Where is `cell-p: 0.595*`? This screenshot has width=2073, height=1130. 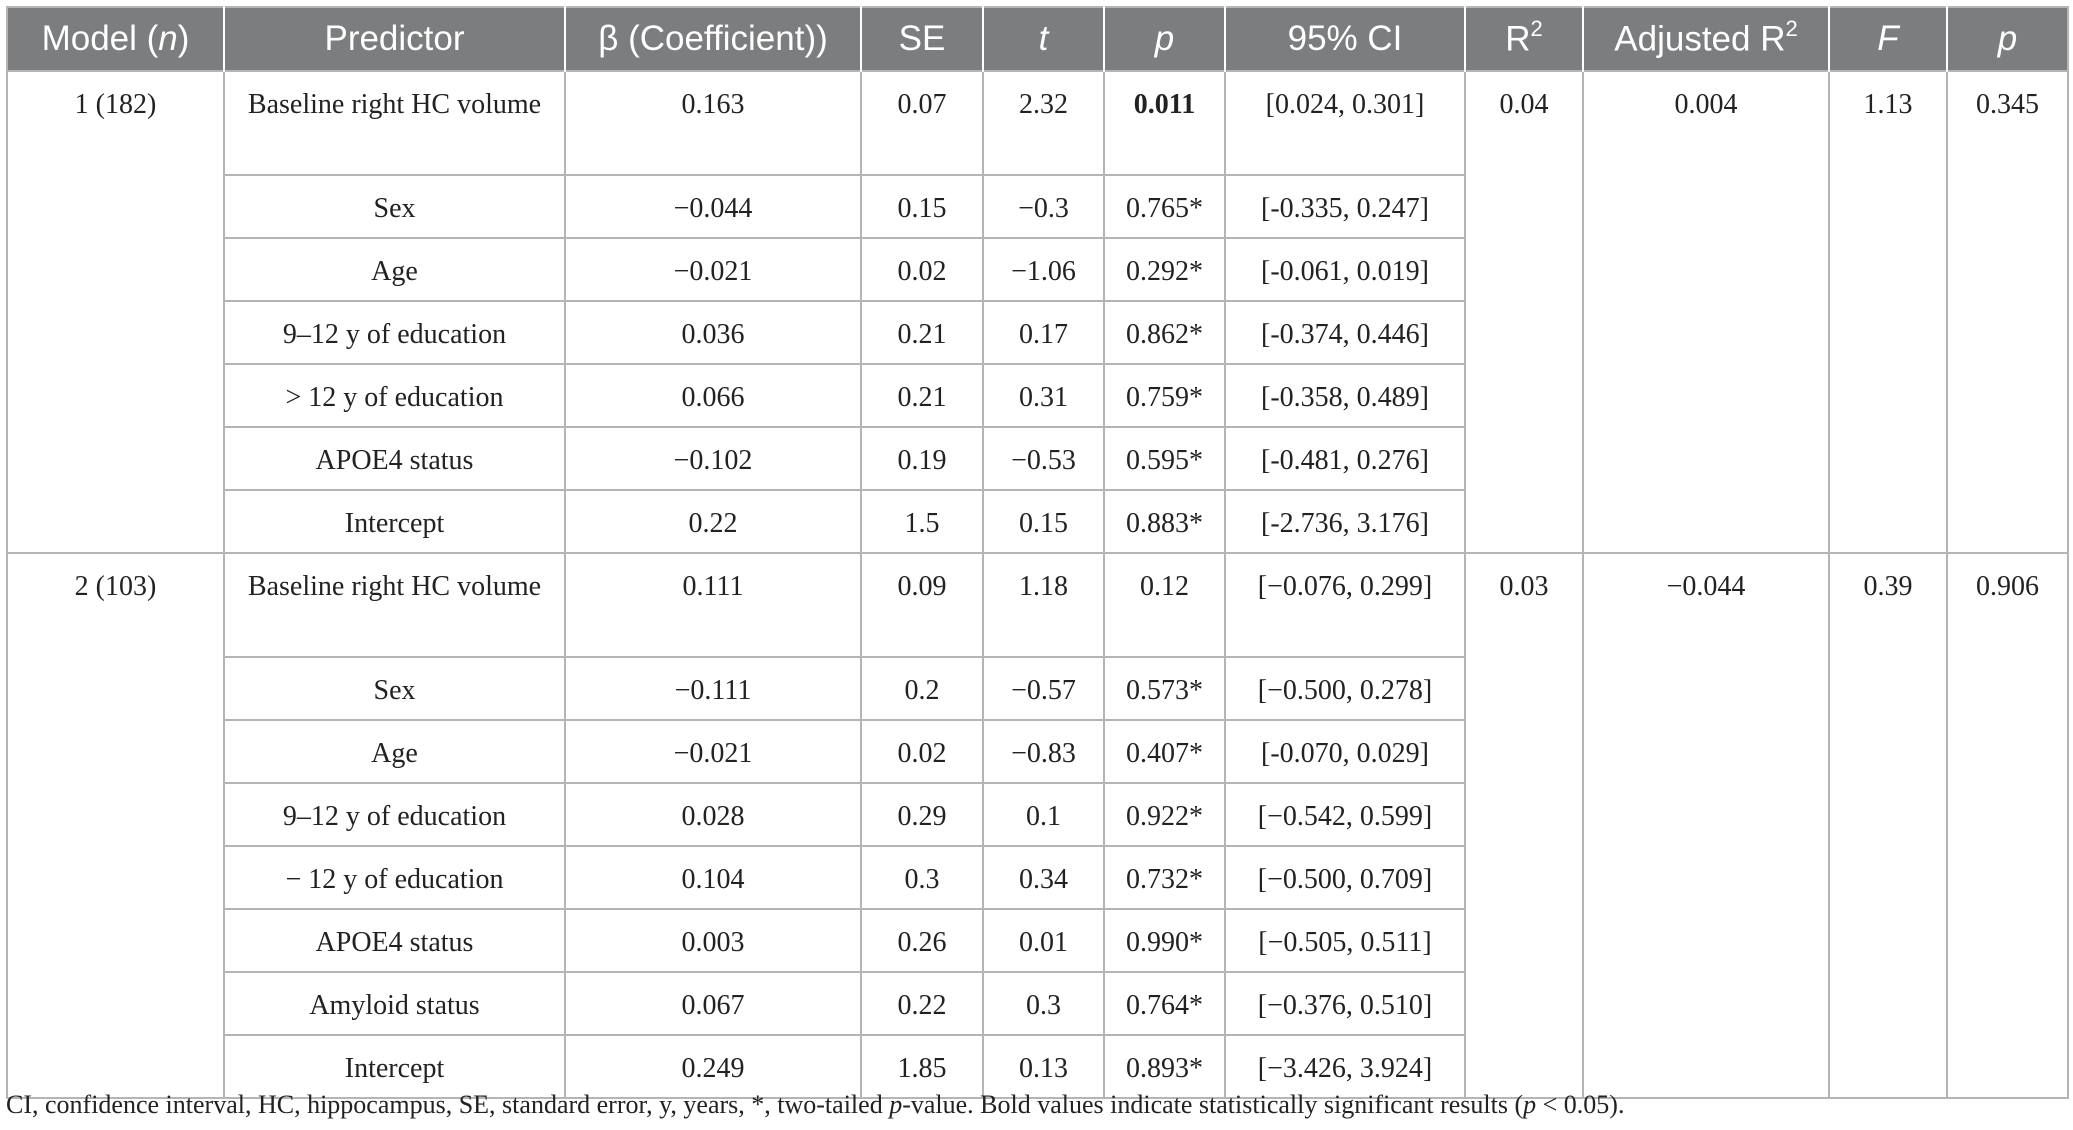
cell-p: 0.595* is located at coordinates (1164, 458).